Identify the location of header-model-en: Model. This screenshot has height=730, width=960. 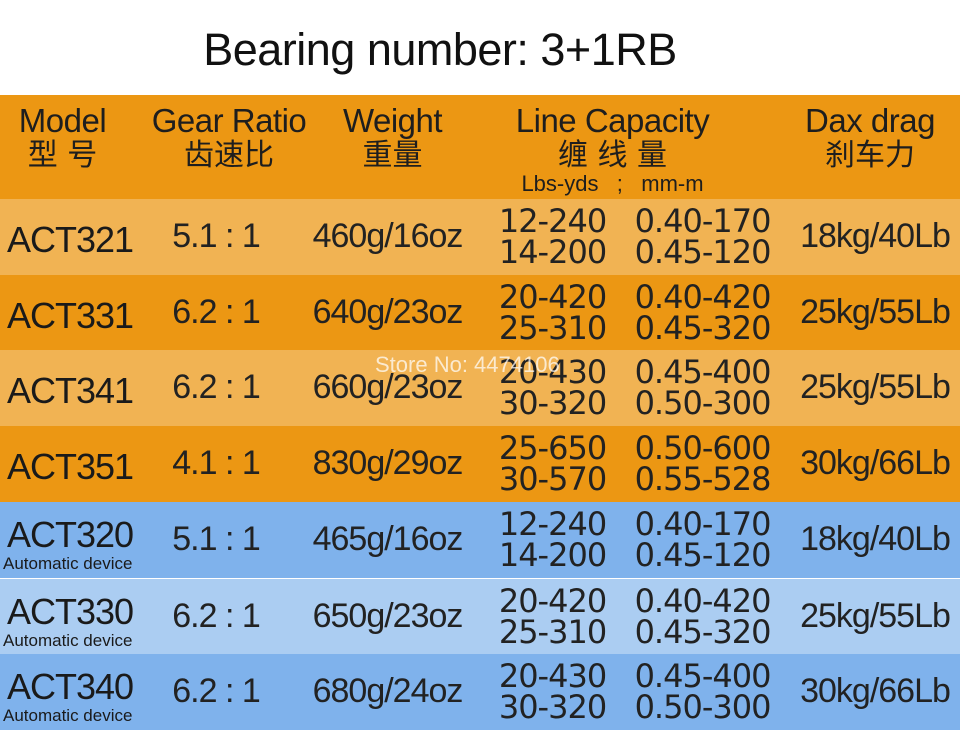
(62, 120).